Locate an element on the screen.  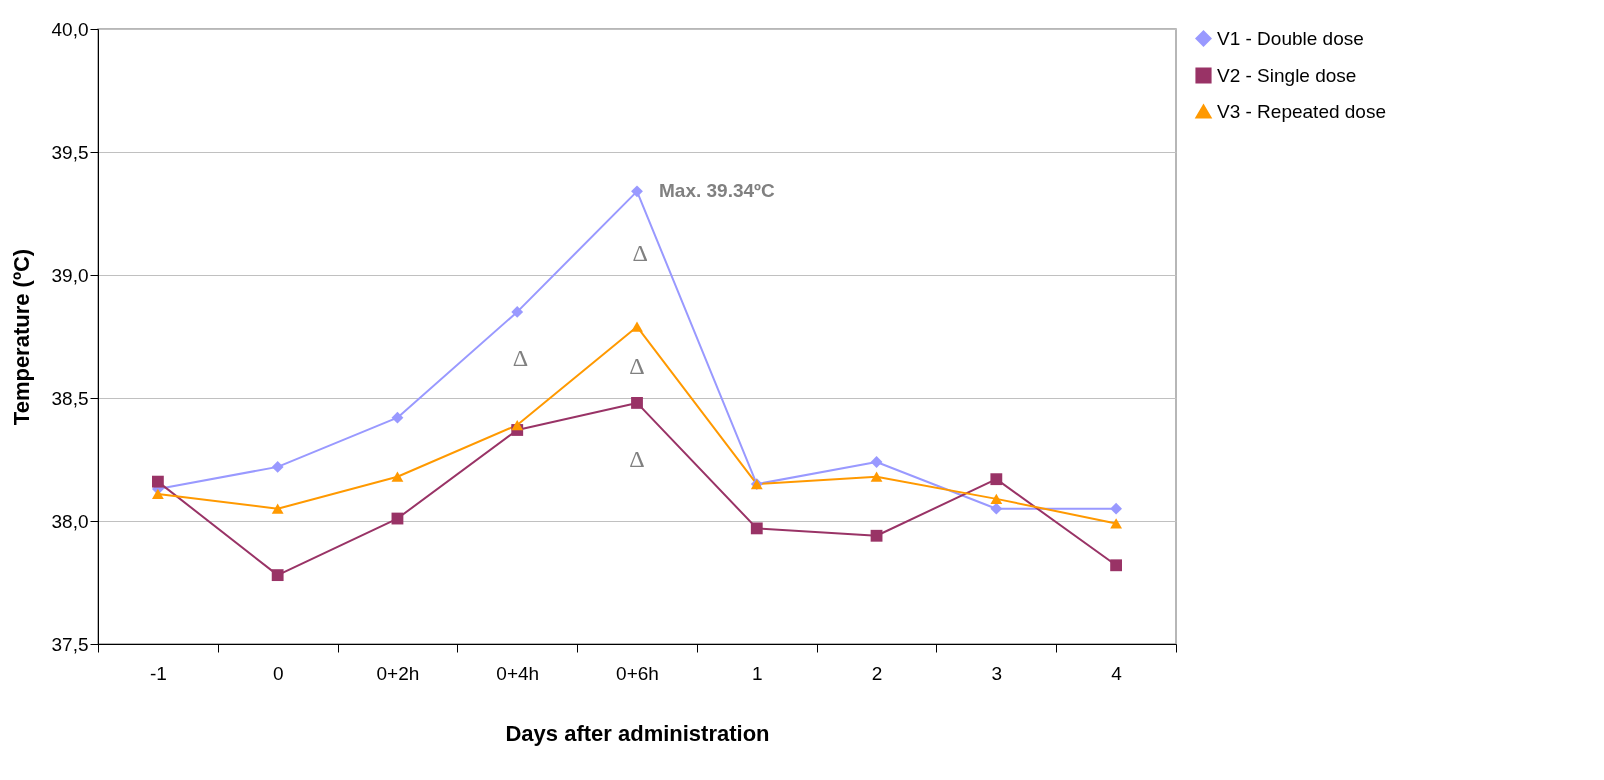
x-tick-label: 0 is located at coordinates (278, 673).